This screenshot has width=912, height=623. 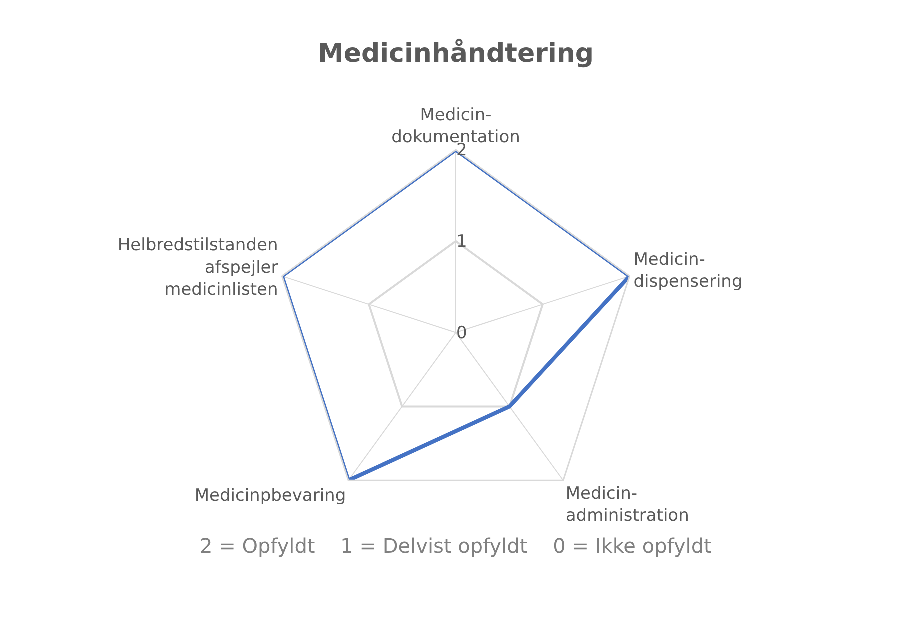 What do you see at coordinates (198, 268) in the screenshot?
I see `spoke-label: Helbredstilstanden afspejler medicinlisten` at bounding box center [198, 268].